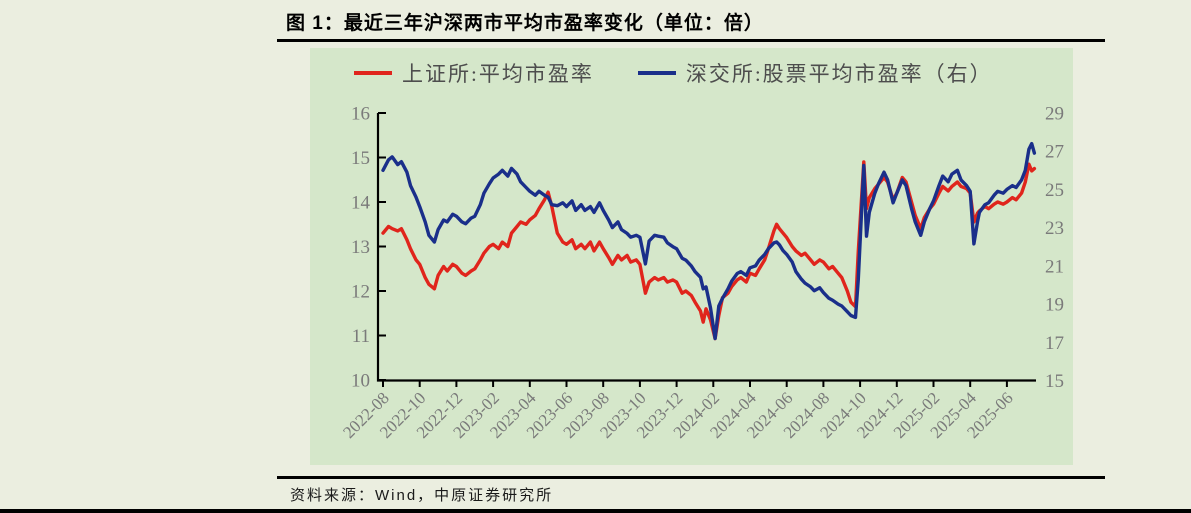  I want to click on sse-line-swatch, so click(373, 73).